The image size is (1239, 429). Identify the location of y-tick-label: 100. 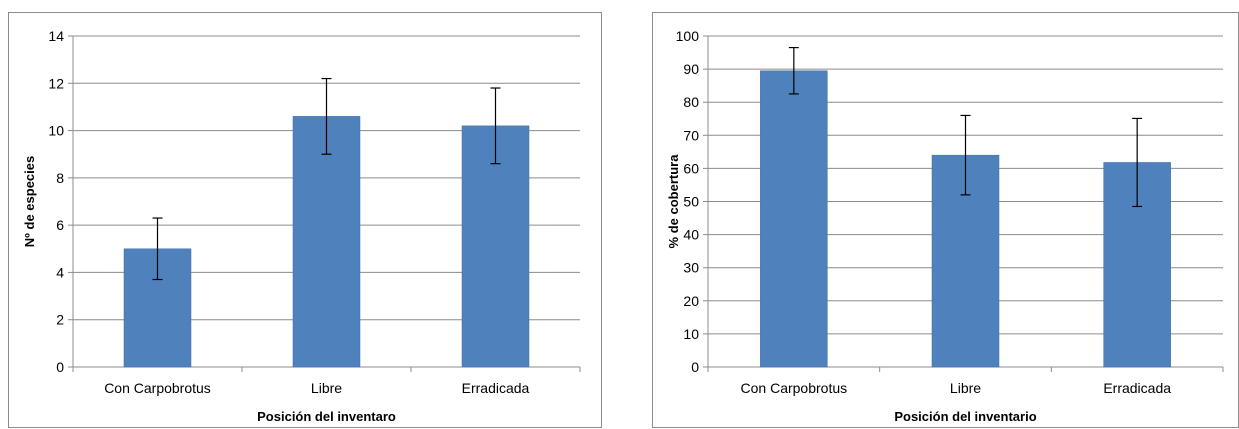
(688, 36).